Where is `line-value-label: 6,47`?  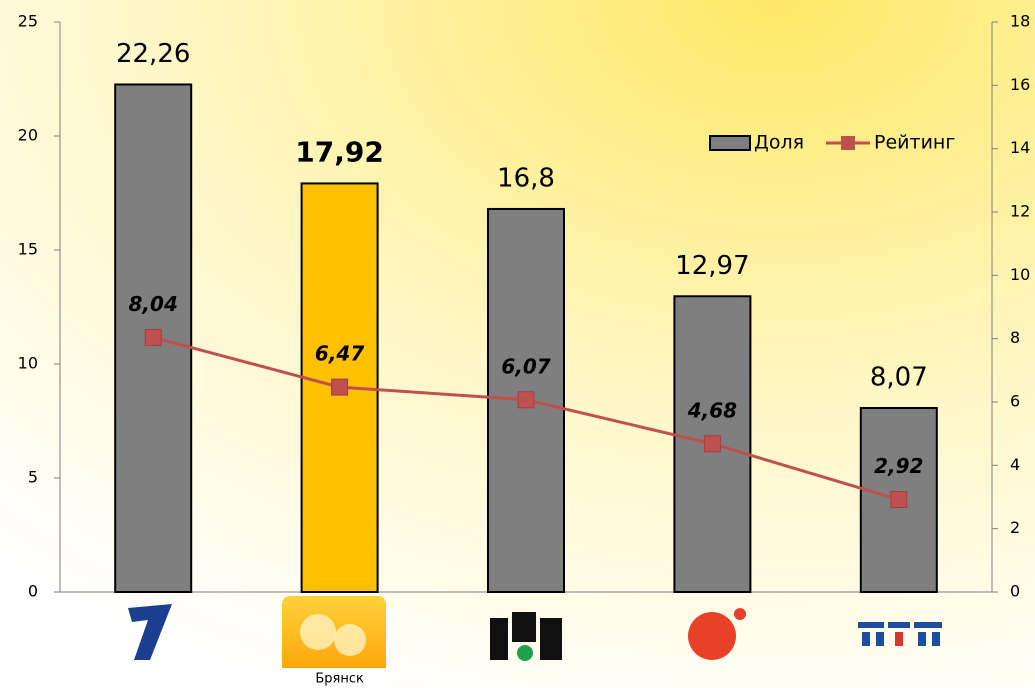
line-value-label: 6,47 is located at coordinates (339, 354).